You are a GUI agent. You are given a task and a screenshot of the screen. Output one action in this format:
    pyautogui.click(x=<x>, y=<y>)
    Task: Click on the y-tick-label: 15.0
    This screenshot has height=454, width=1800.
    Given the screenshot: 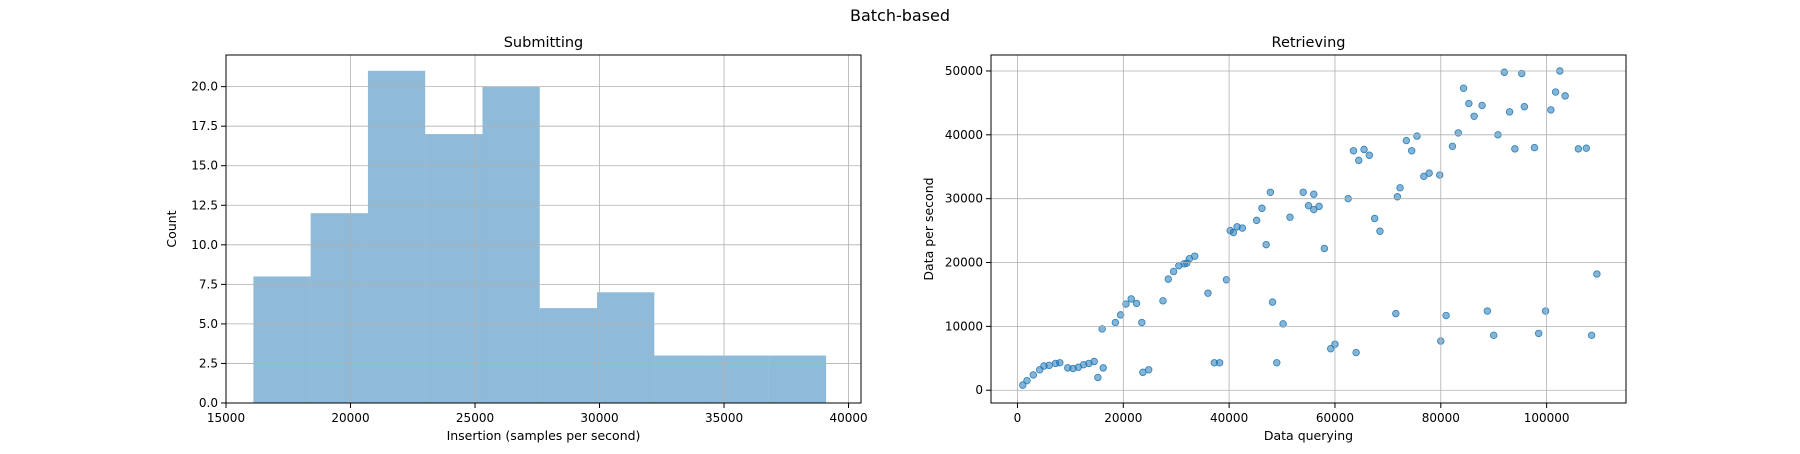 What is the action you would take?
    pyautogui.click(x=204, y=166)
    